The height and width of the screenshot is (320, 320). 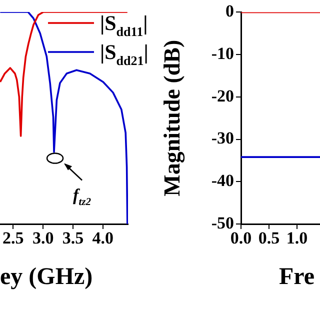 I want to click on y-tick-label: -10, so click(x=222, y=53).